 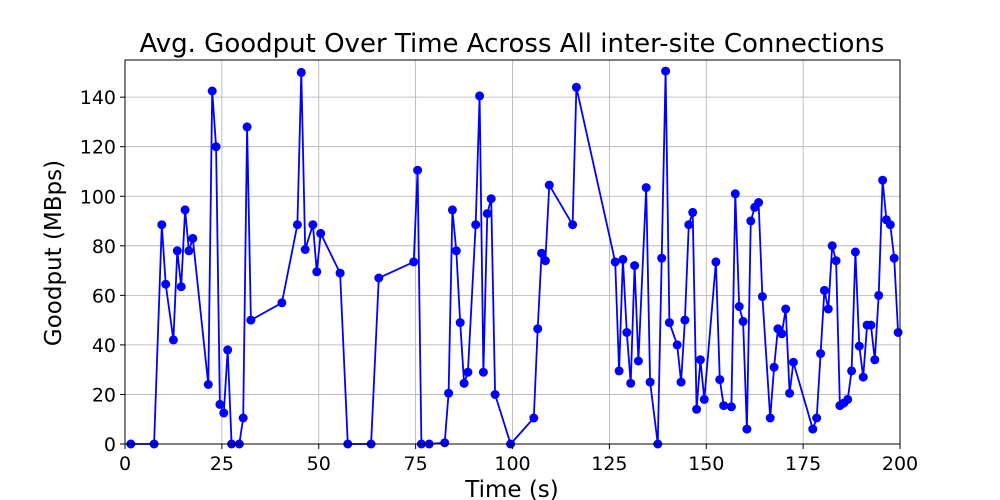 I want to click on x-tick-label: 175, so click(x=803, y=464).